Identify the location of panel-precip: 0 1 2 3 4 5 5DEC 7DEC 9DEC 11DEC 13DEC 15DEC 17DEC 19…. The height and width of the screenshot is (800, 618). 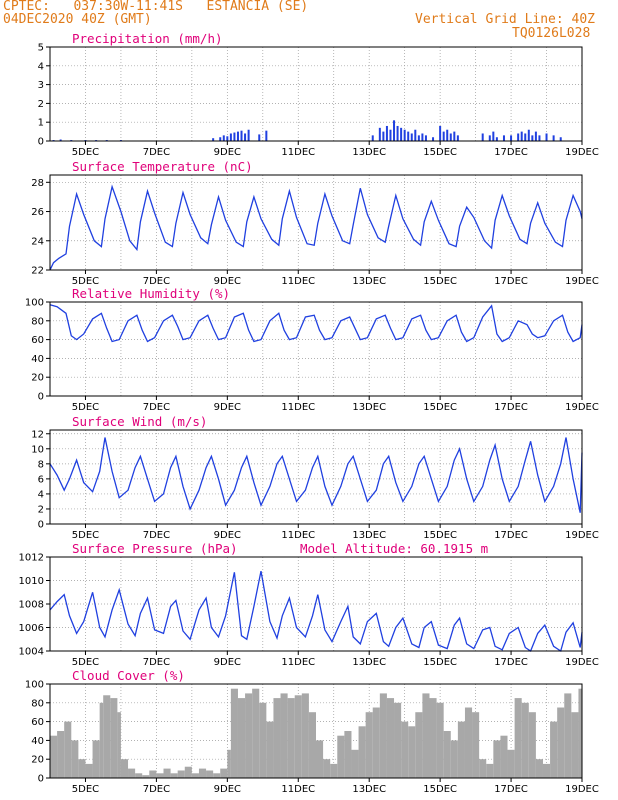
(318, 94).